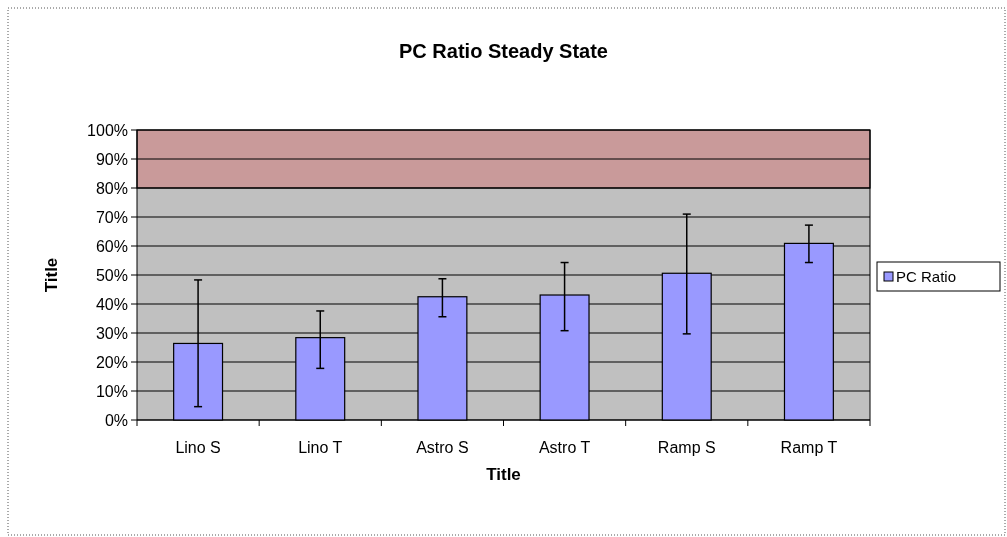 The width and height of the screenshot is (1007, 537). I want to click on chart-title: PC Ratio Steady State, so click(503, 51).